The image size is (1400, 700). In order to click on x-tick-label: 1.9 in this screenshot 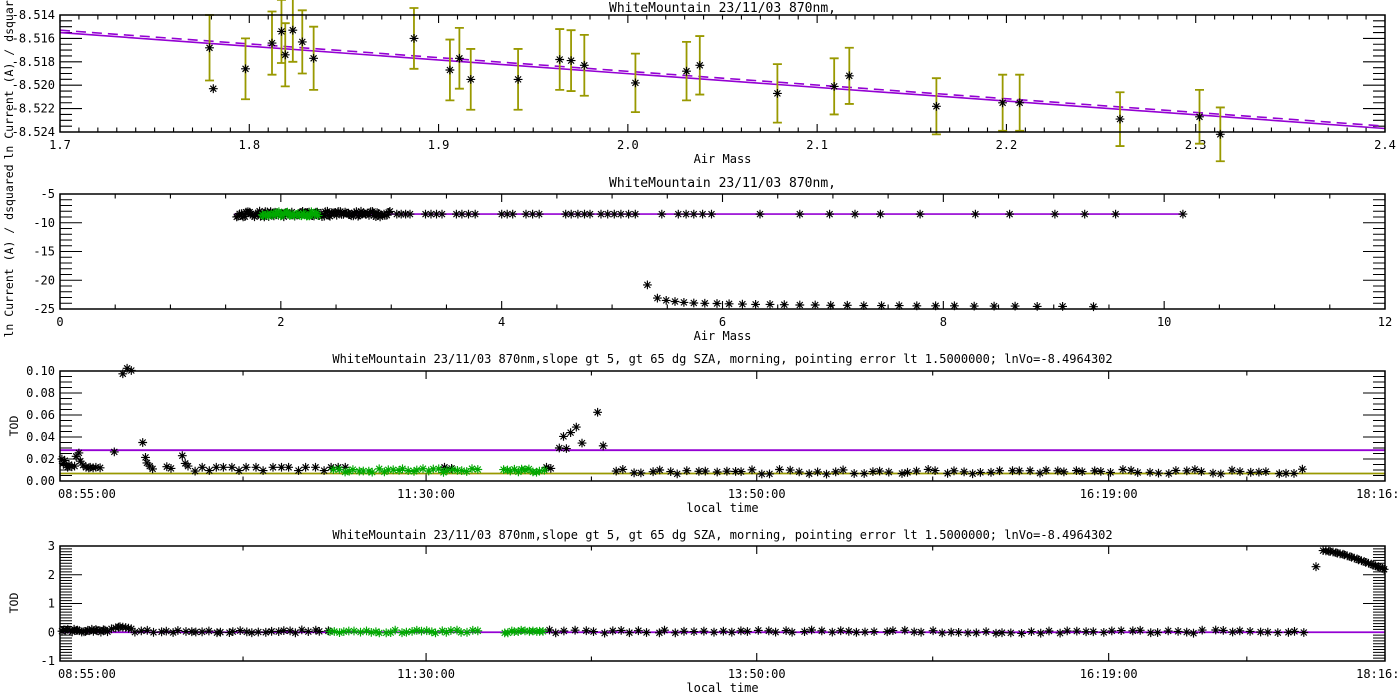, I will do `click(439, 145)`.